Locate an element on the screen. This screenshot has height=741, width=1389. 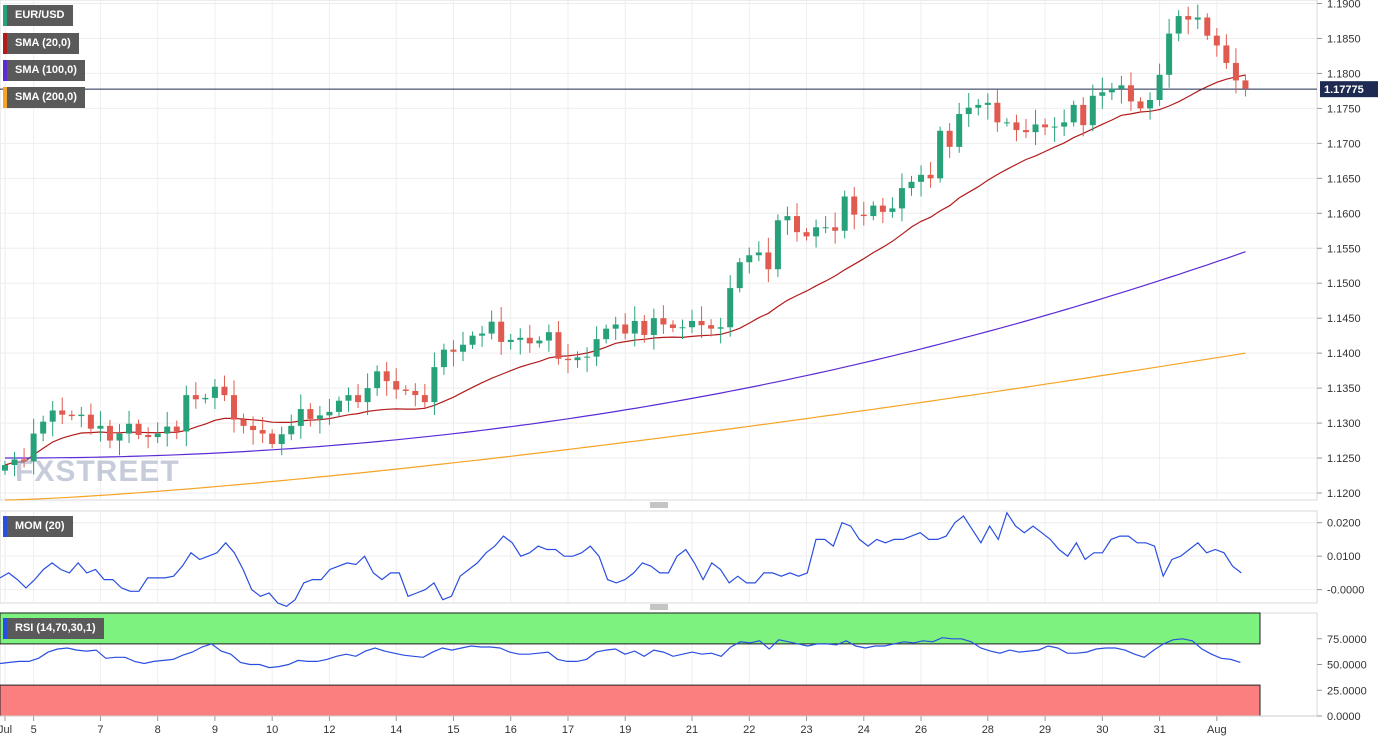
legend-rsi: RSI (14,70,30,1) is located at coordinates (53, 628).